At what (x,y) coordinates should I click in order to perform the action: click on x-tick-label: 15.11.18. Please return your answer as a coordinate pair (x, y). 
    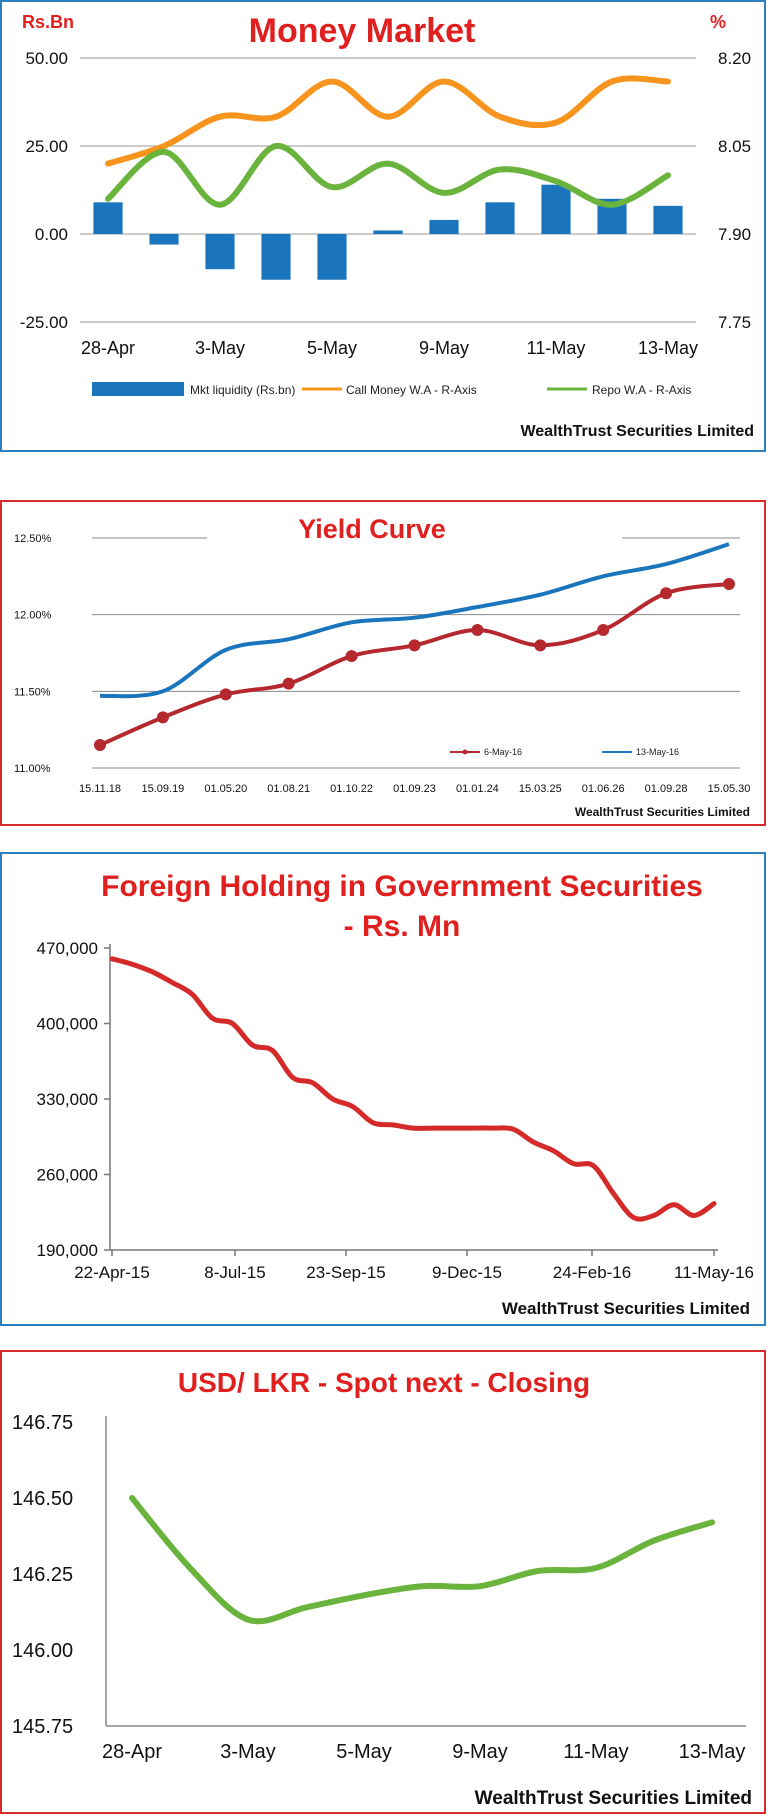
    Looking at the image, I should click on (100, 789).